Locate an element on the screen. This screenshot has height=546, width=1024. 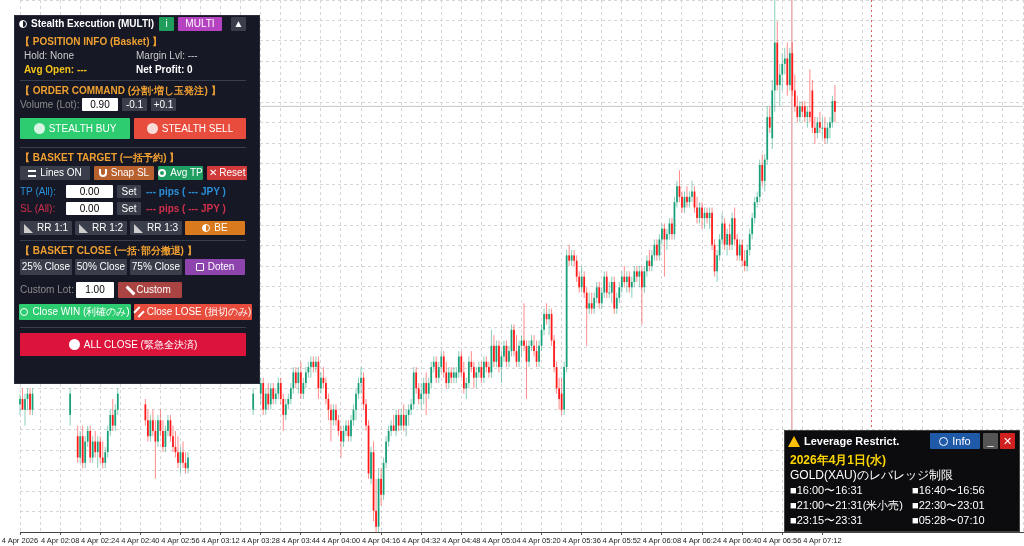
annotation: 2026年4月1日(水) is located at coordinates (838, 459).